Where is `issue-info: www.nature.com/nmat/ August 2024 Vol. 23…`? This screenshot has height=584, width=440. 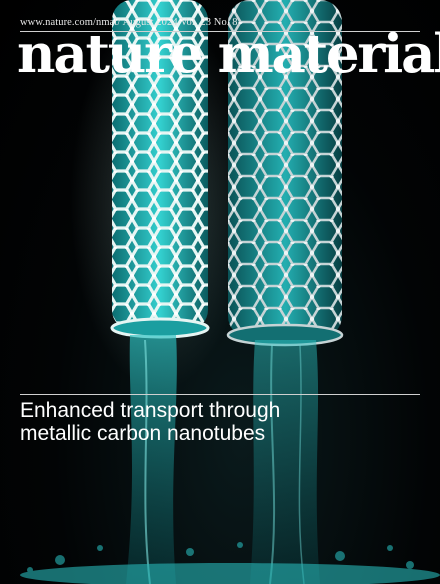
issue-info: www.nature.com/nmat/ August 2024 Vol. 23… is located at coordinates (129, 22).